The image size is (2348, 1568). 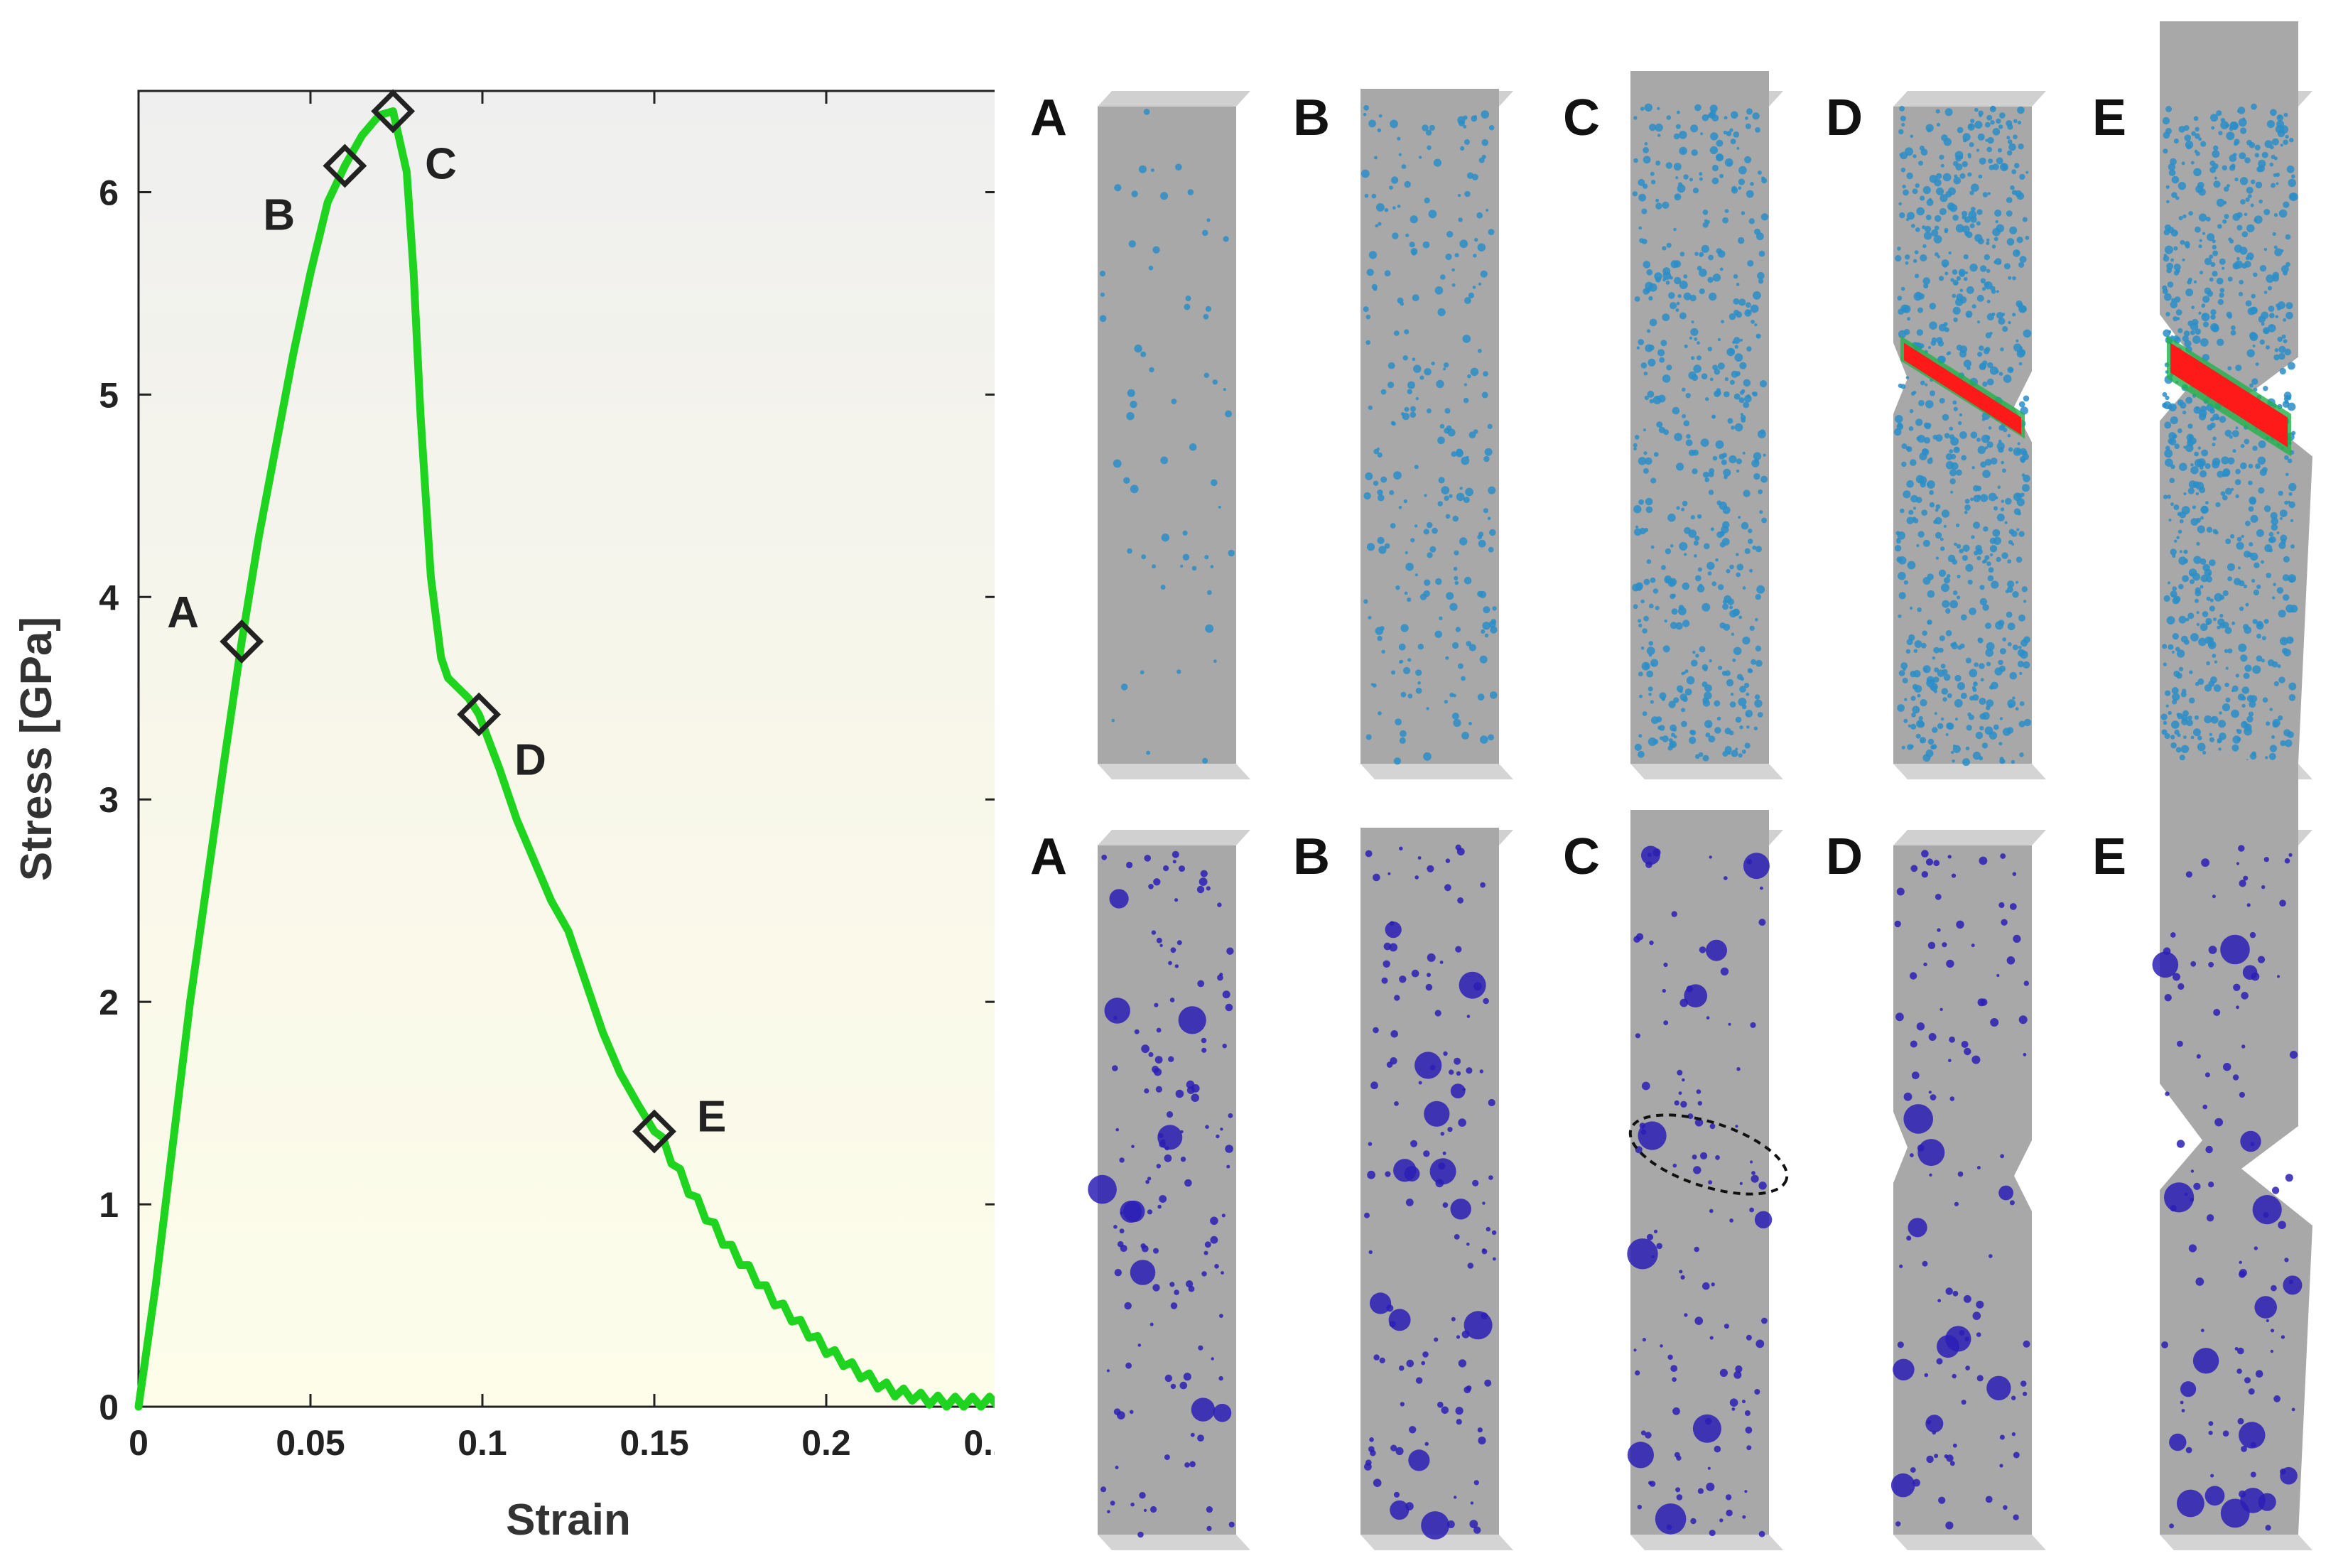 What do you see at coordinates (2109, 856) in the screenshot?
I see `panel-label: E` at bounding box center [2109, 856].